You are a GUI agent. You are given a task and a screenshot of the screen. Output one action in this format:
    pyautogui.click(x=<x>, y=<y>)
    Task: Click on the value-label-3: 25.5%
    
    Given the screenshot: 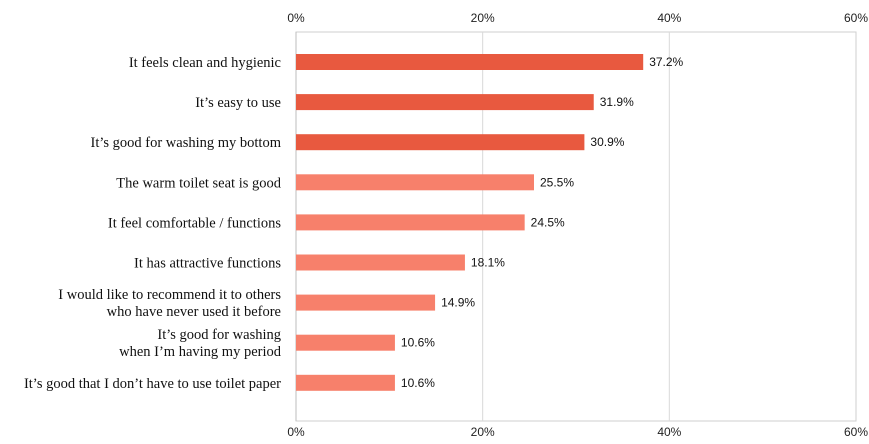 What is the action you would take?
    pyautogui.click(x=557, y=182)
    